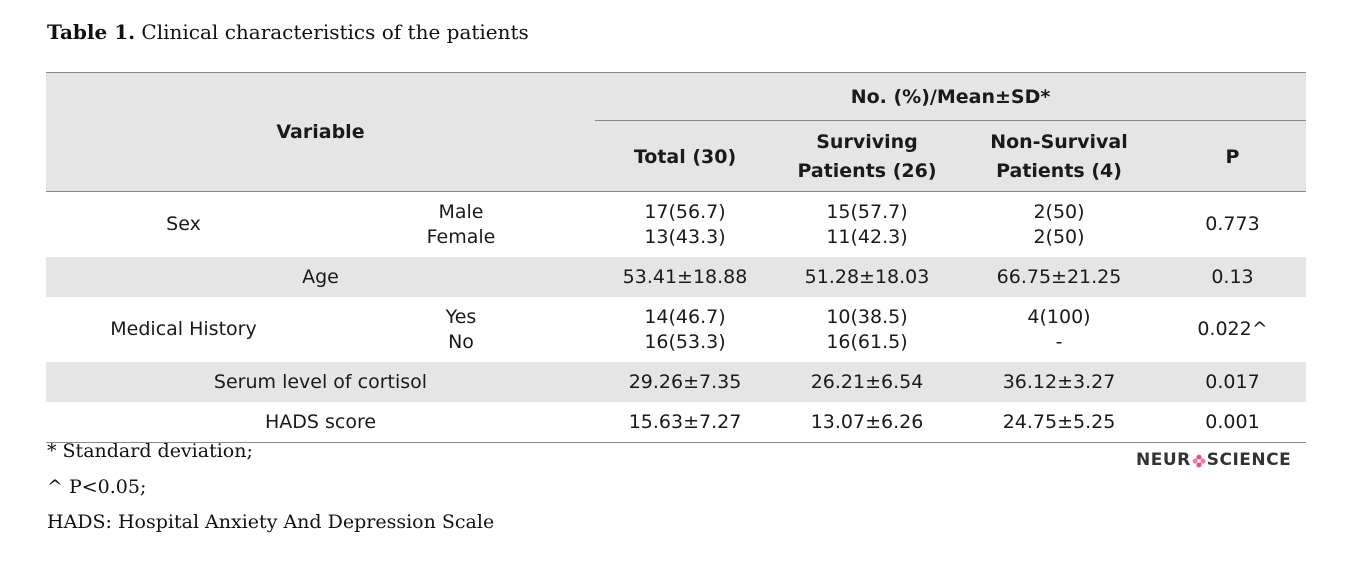  I want to click on row-history-surviving: 10(38.5) 16(61.5), so click(867, 329).